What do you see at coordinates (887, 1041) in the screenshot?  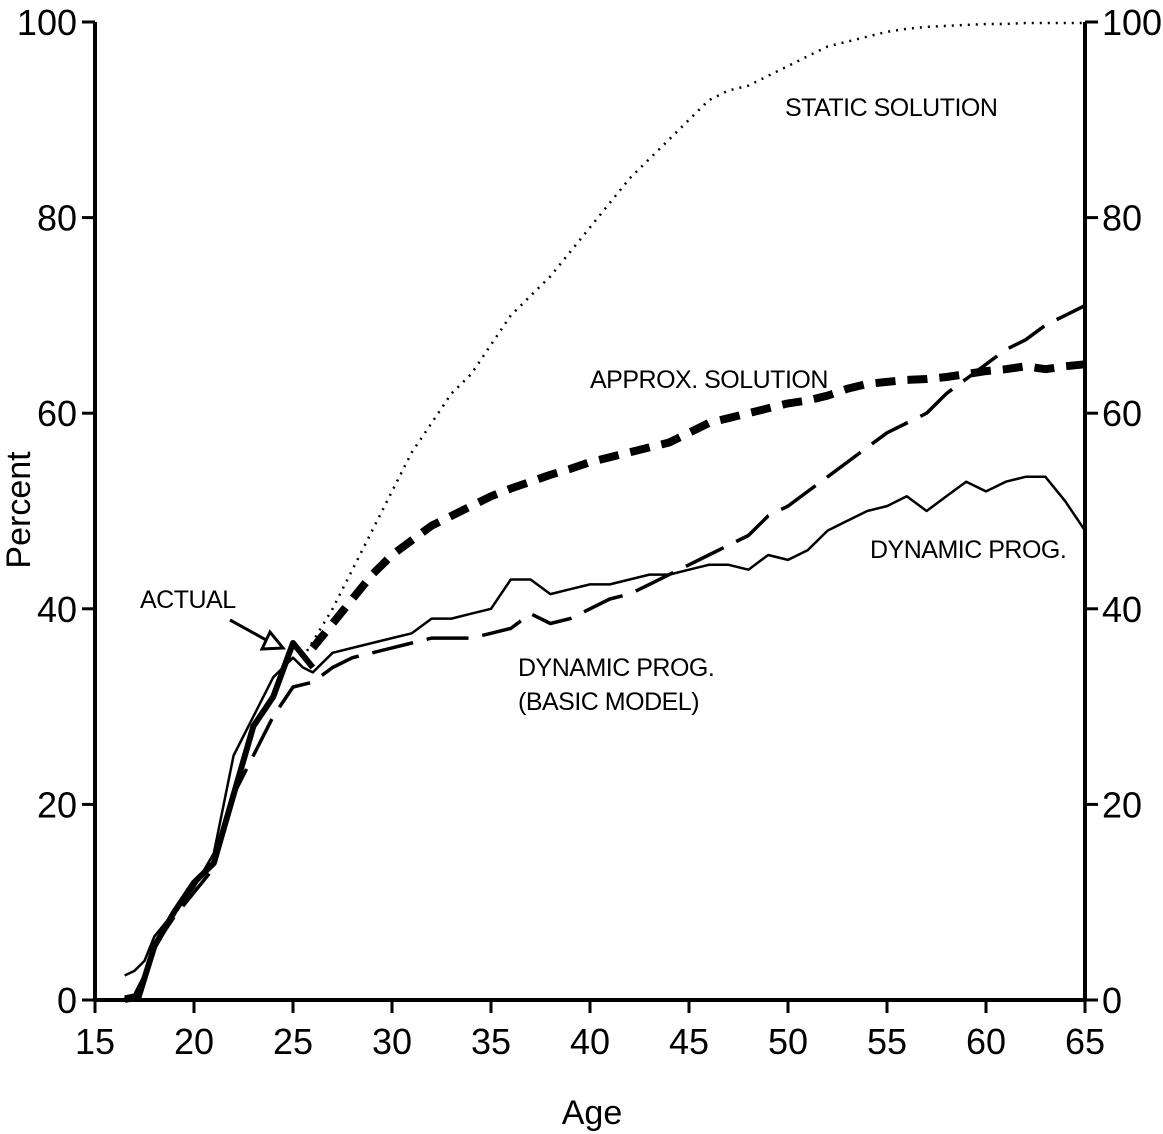 I see `x-tick-label: 55` at bounding box center [887, 1041].